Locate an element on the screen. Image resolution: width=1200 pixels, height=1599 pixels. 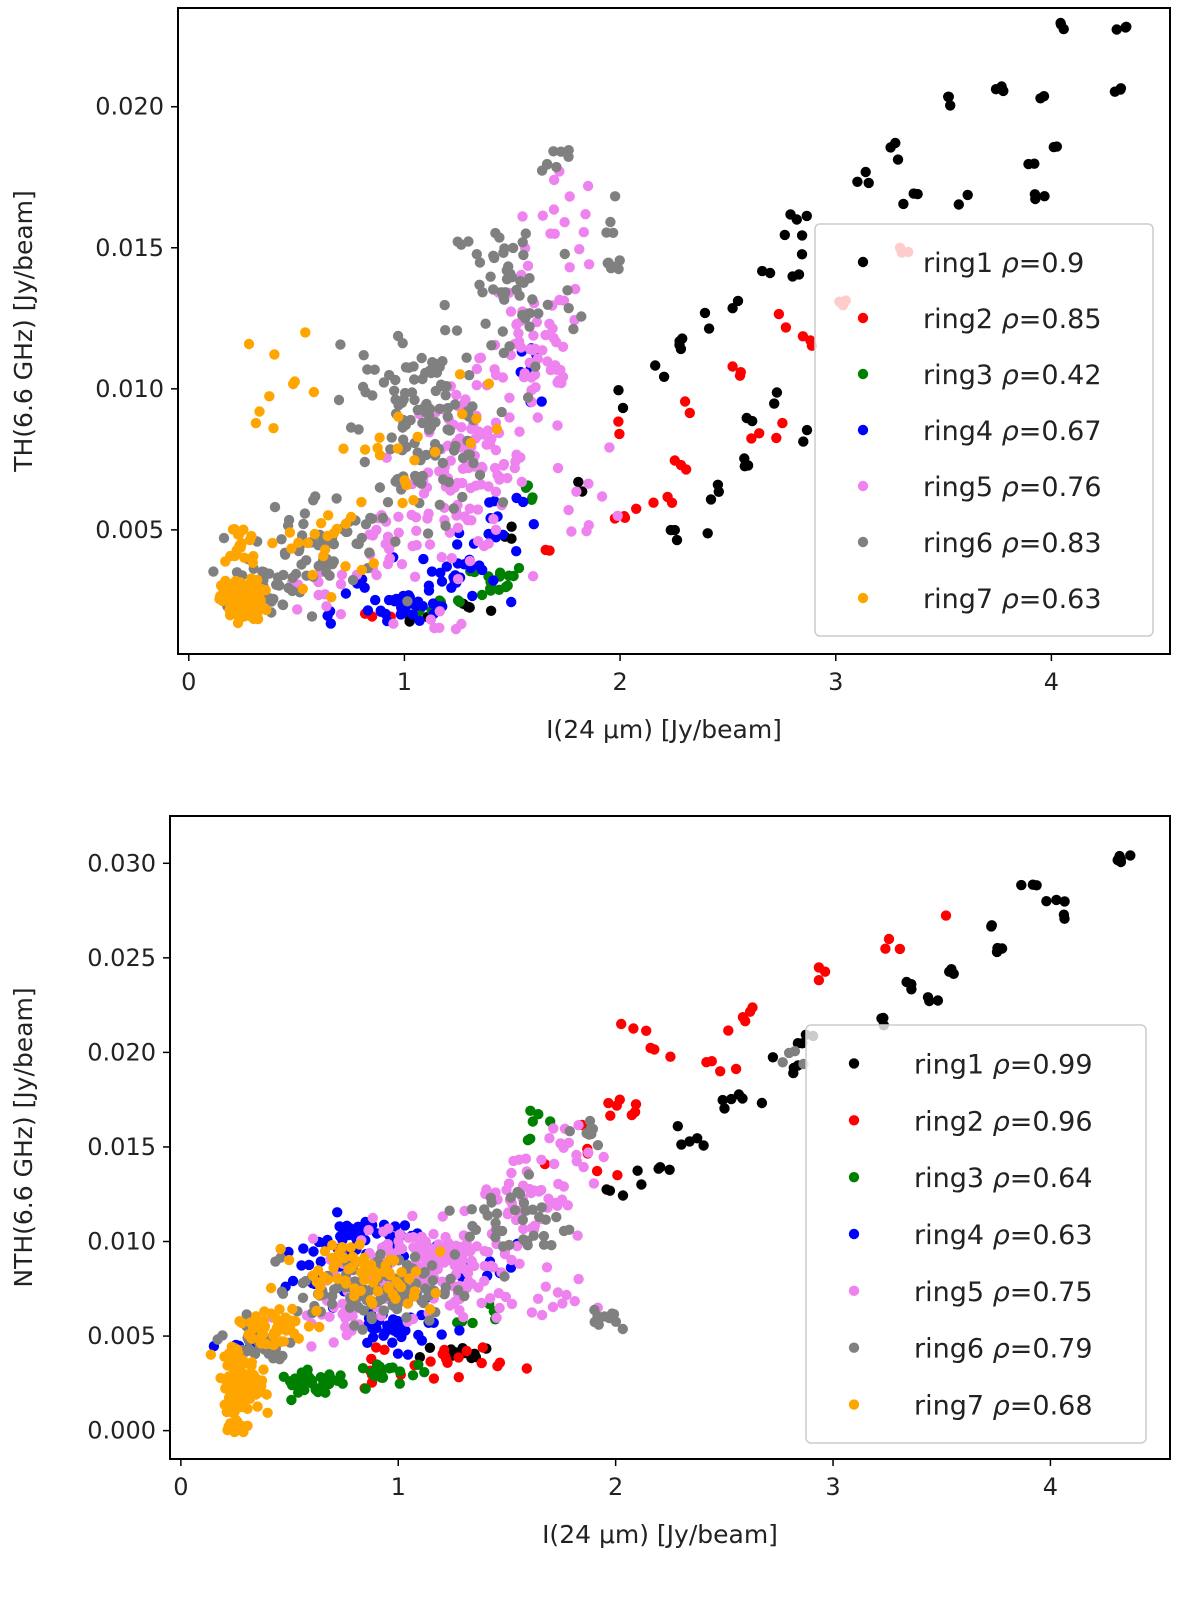
y-tick-label: 0.010 is located at coordinates (121, 1242).